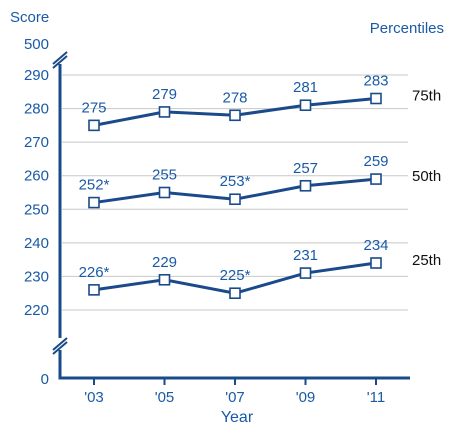 The height and width of the screenshot is (428, 457). I want to click on data-label: 278, so click(234, 97).